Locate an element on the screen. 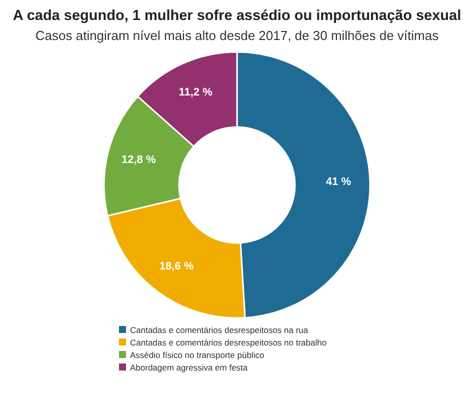 This screenshot has width=474, height=395. legend-label: Abordagem agressiva em festa is located at coordinates (189, 367).